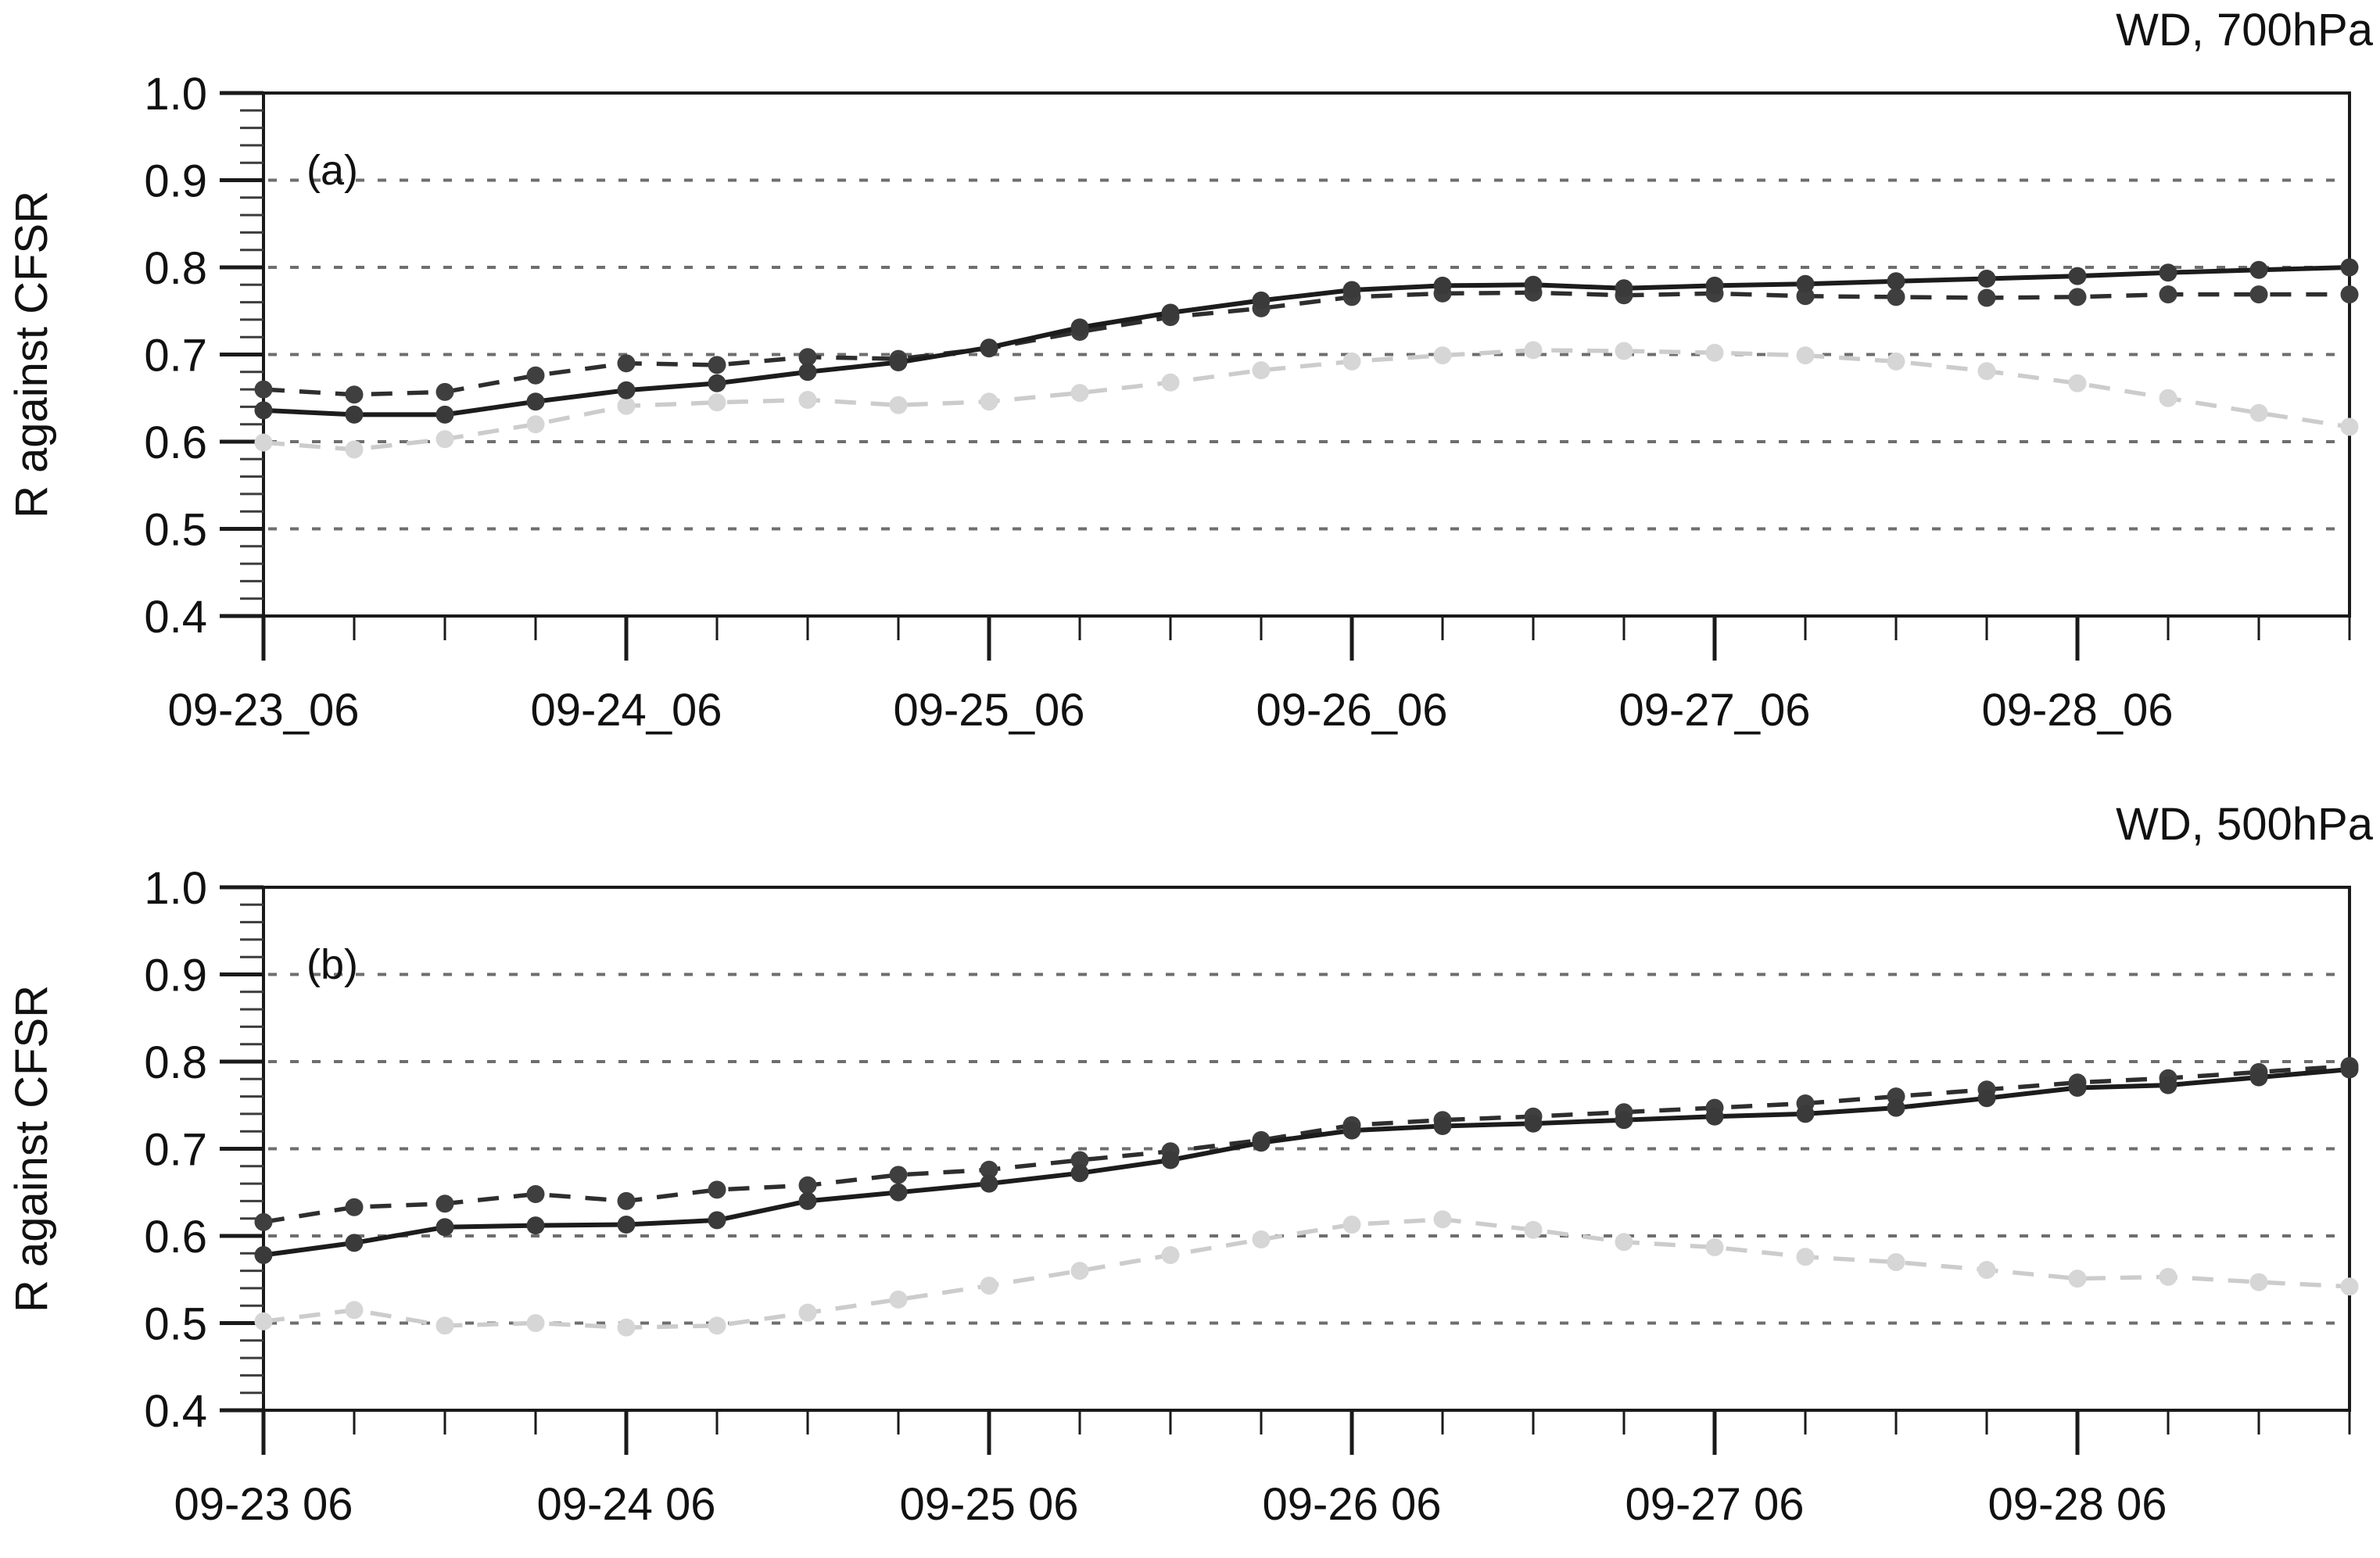  What do you see at coordinates (31, 1149) in the screenshot?
I see `y-axis-title: R against CFSR` at bounding box center [31, 1149].